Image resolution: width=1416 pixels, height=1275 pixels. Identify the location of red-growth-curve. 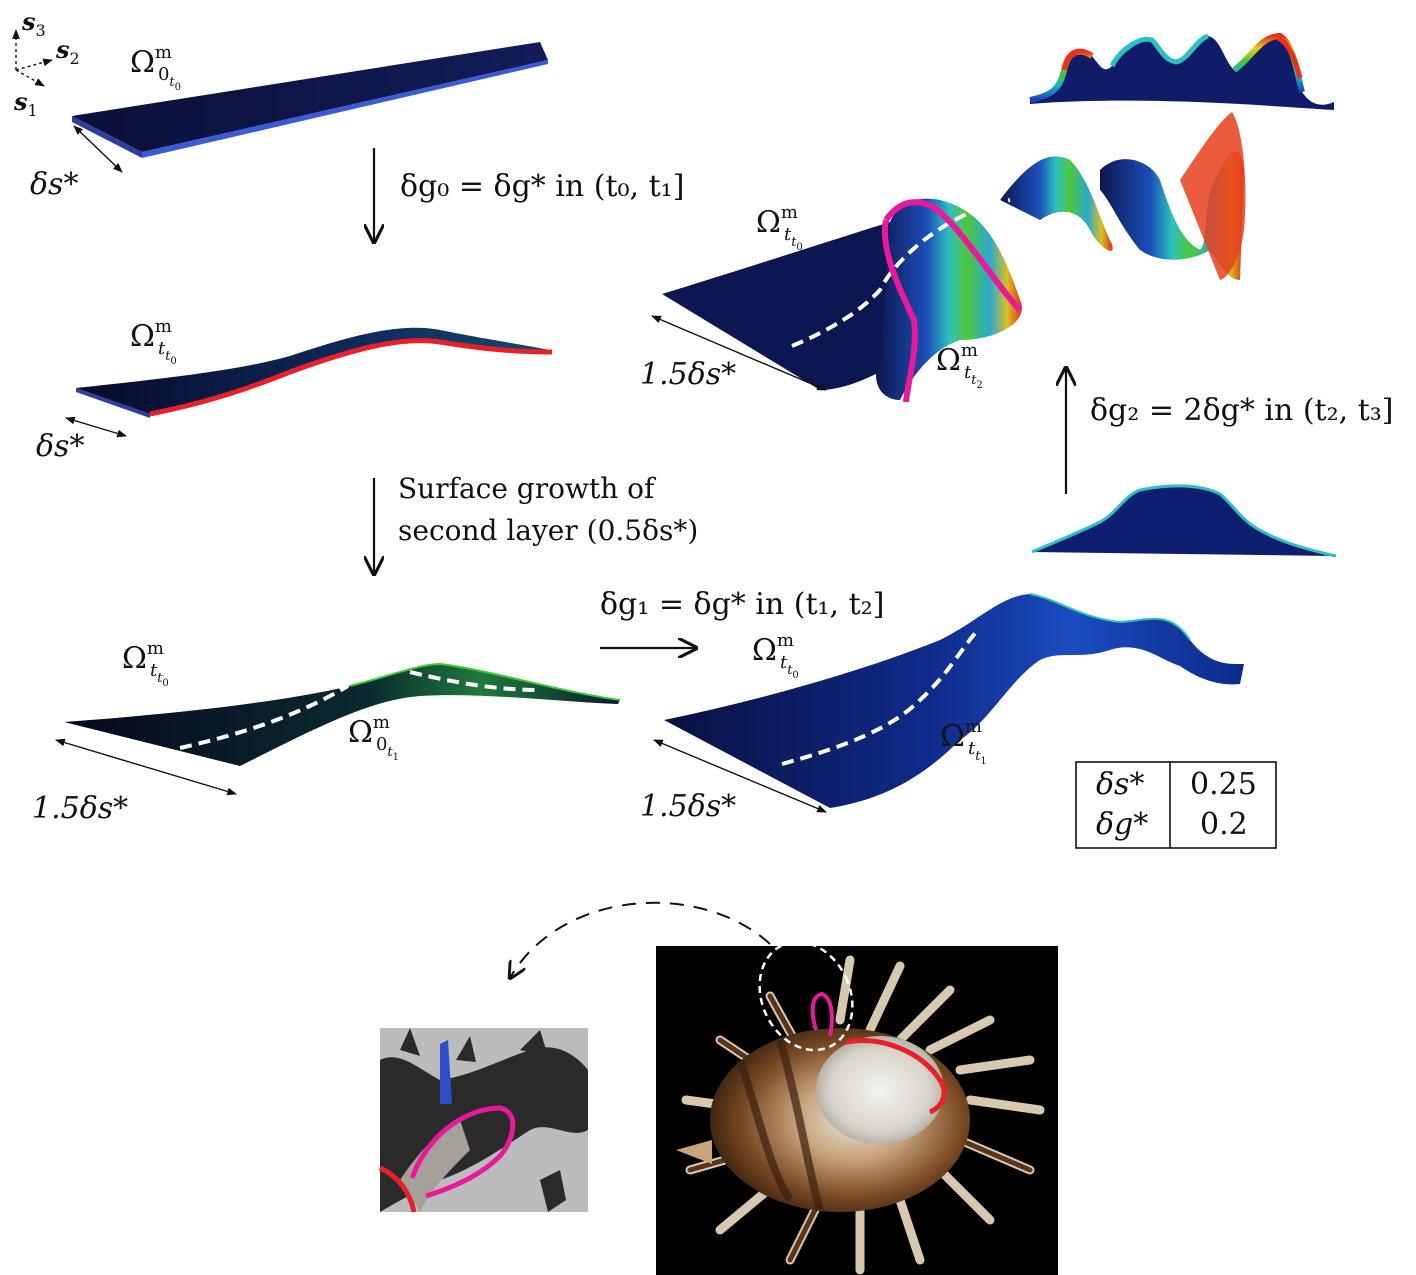
(351, 377).